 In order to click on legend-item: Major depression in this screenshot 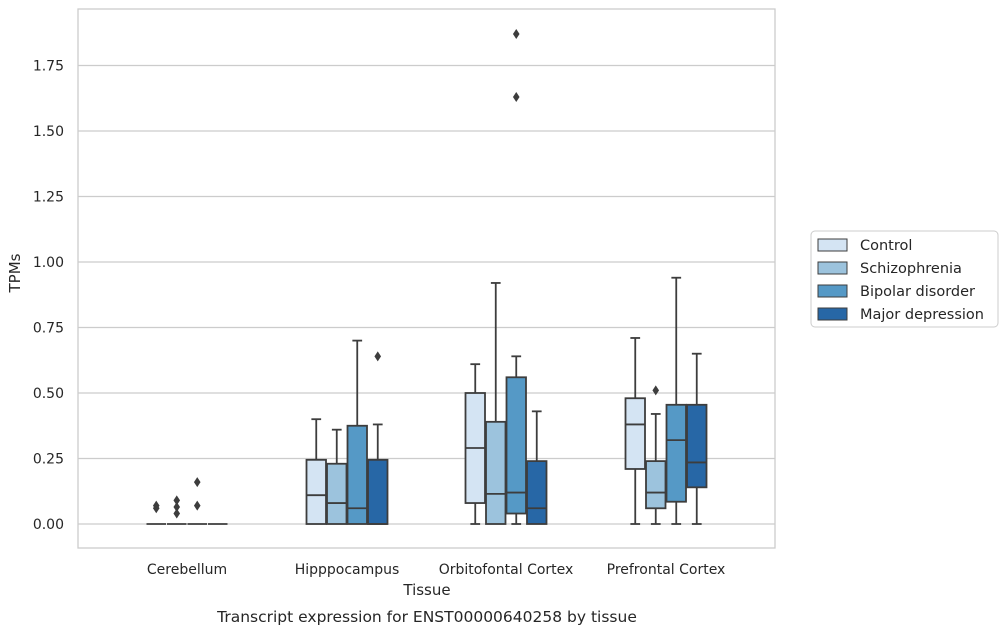, I will do `click(900, 315)`.